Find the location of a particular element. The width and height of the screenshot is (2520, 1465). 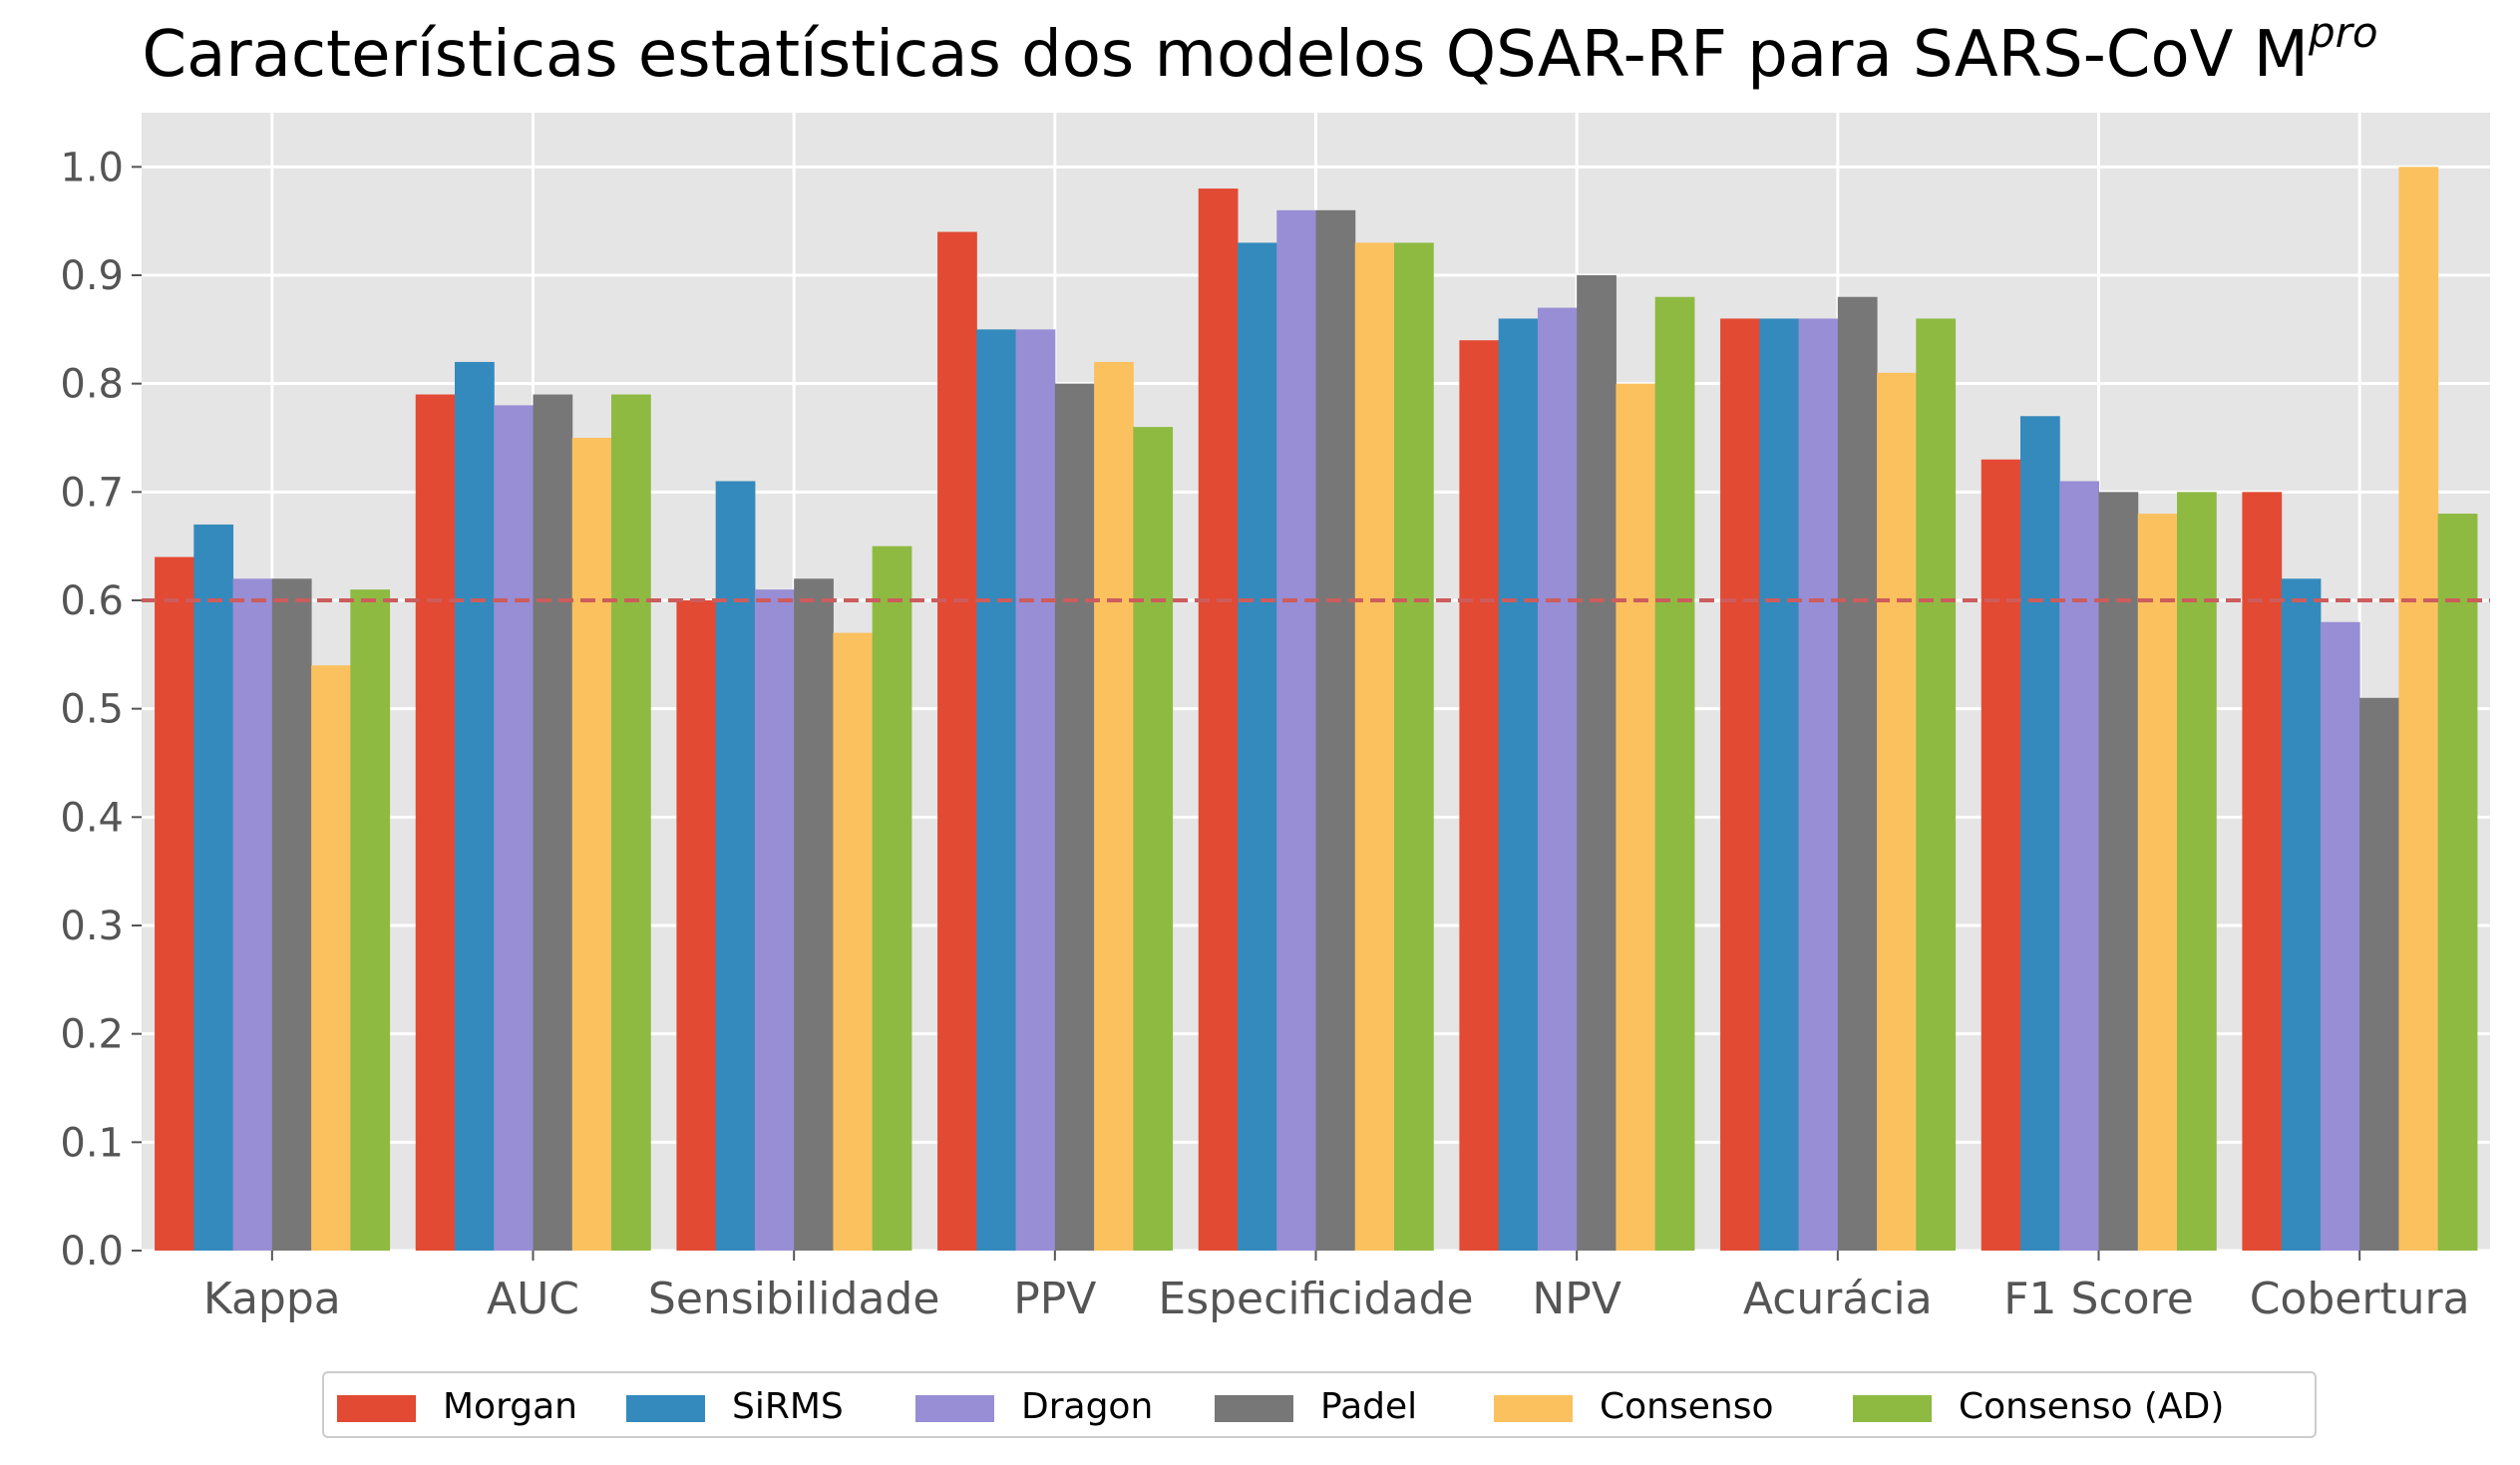

y-tick-label: 0.5 is located at coordinates (92, 710).